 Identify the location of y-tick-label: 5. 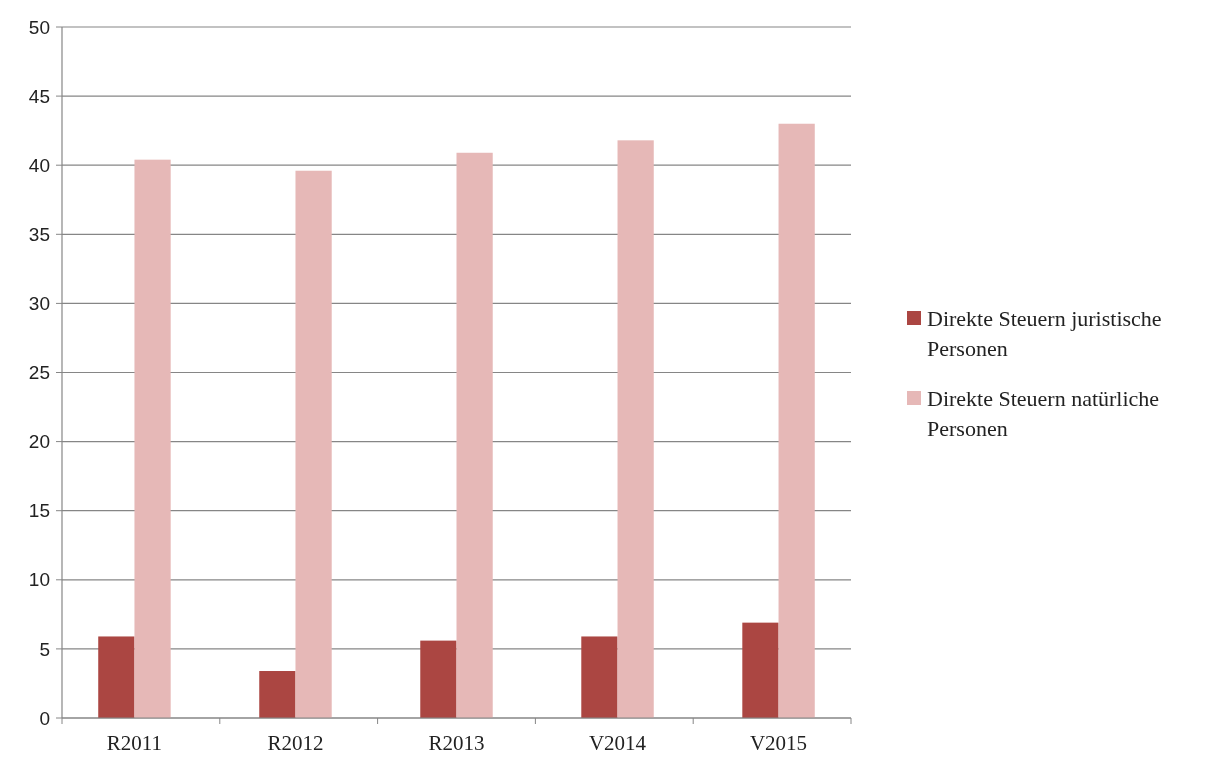
(44, 649).